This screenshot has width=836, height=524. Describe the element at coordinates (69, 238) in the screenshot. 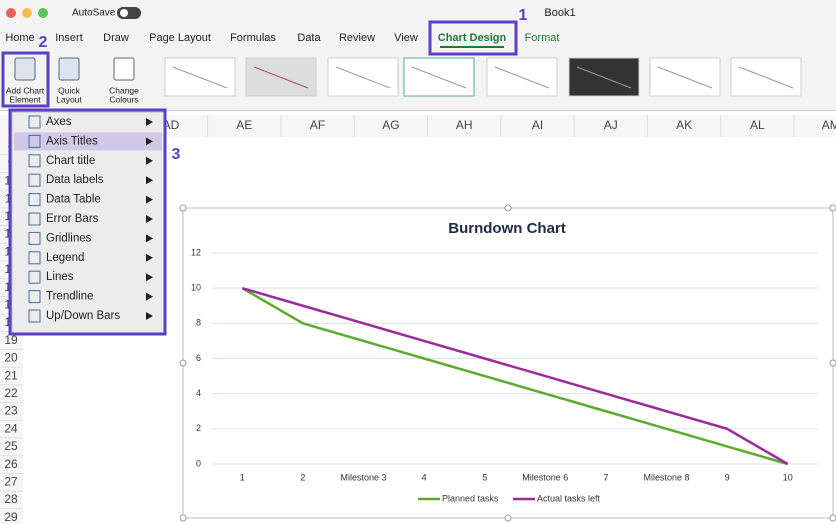

I see `menu-item: Gridlines` at that location.